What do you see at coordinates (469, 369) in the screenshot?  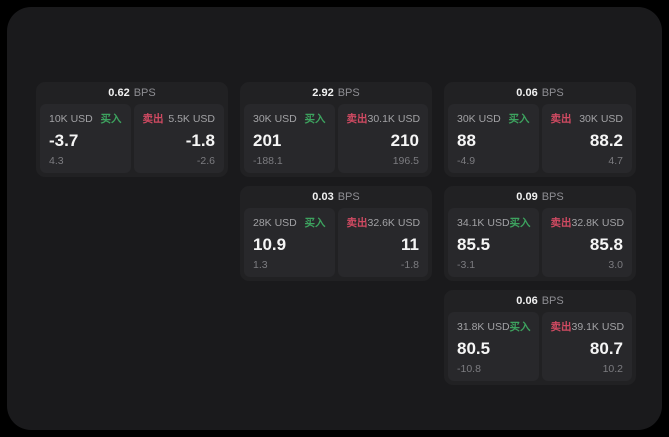 I see `buy-delta: -10.8` at bounding box center [469, 369].